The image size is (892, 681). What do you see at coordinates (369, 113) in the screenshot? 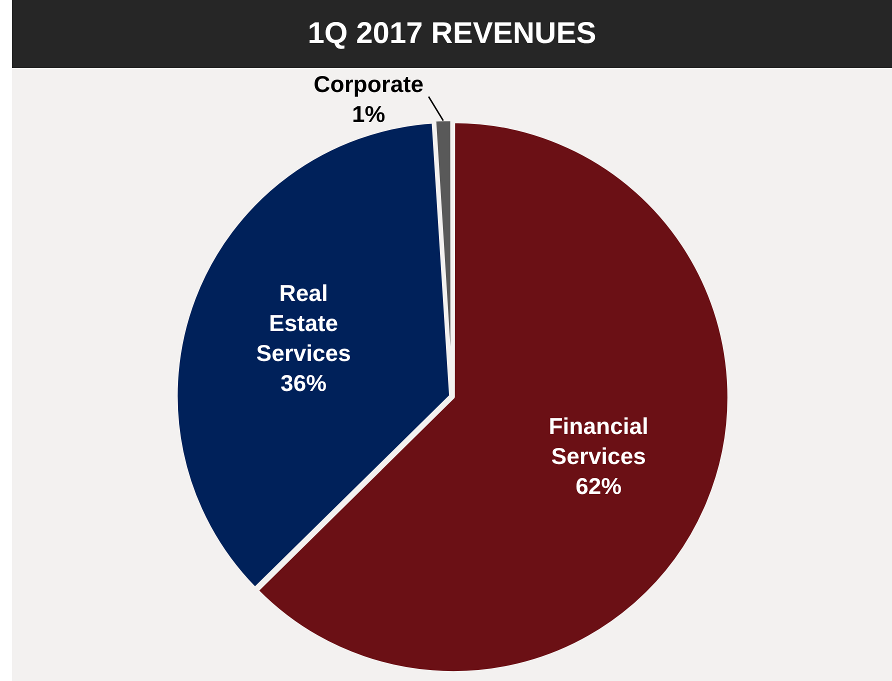
I see `data-label: 1%` at bounding box center [369, 113].